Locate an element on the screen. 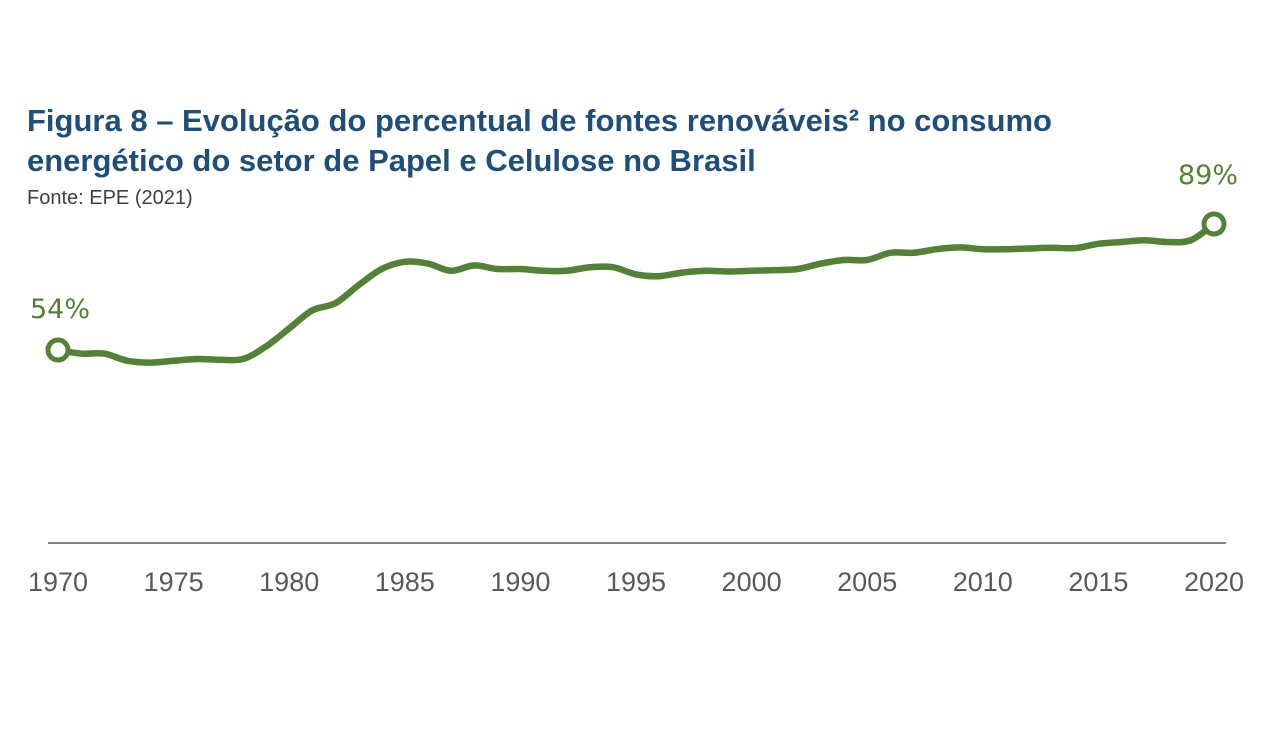 This screenshot has height=730, width=1278. end-data-label: 89% is located at coordinates (1208, 175).